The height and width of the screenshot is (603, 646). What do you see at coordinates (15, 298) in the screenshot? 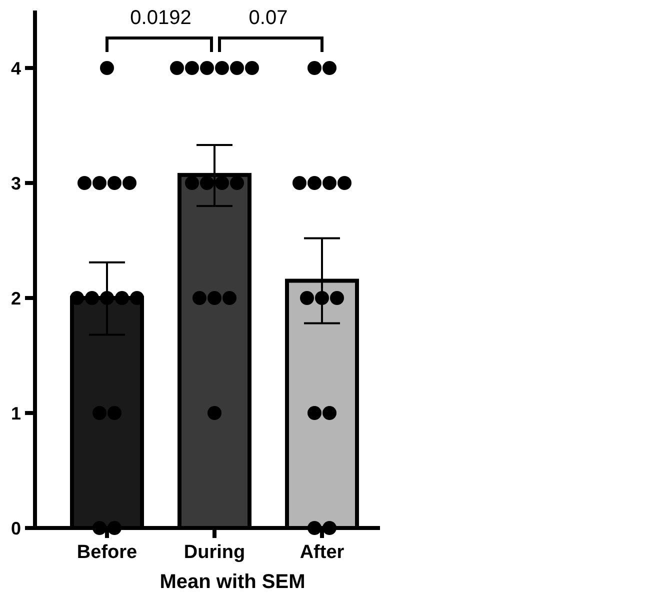
I see `y-tick-label: 2` at bounding box center [15, 298].